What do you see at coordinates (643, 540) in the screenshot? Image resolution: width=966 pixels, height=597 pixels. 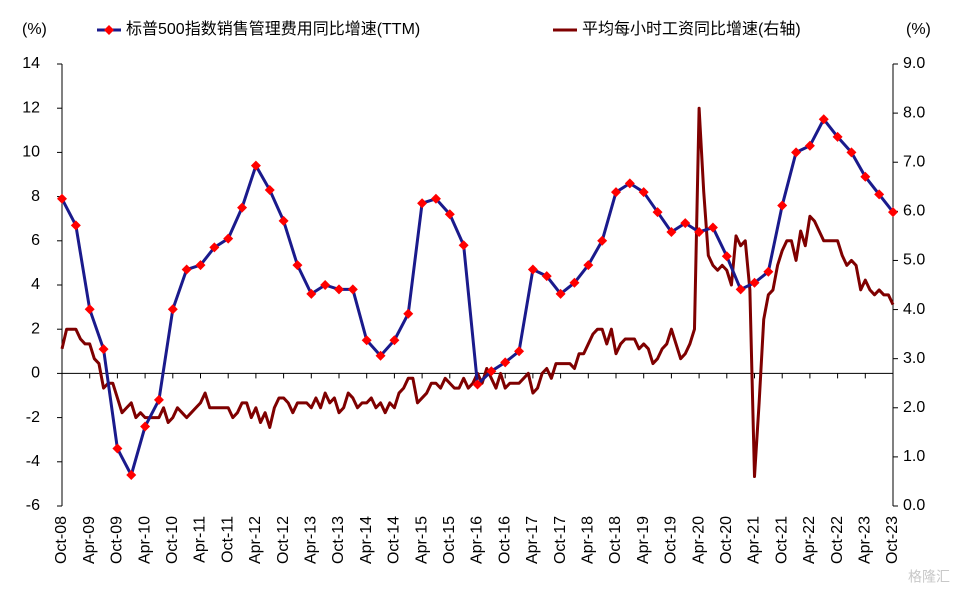 I see `x-tick-label: Apr-19` at bounding box center [643, 540].